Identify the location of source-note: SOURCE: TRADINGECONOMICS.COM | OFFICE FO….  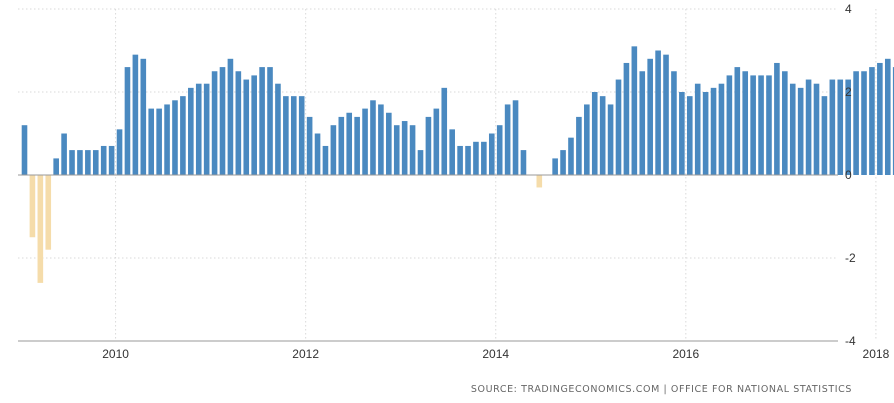
(661, 389).